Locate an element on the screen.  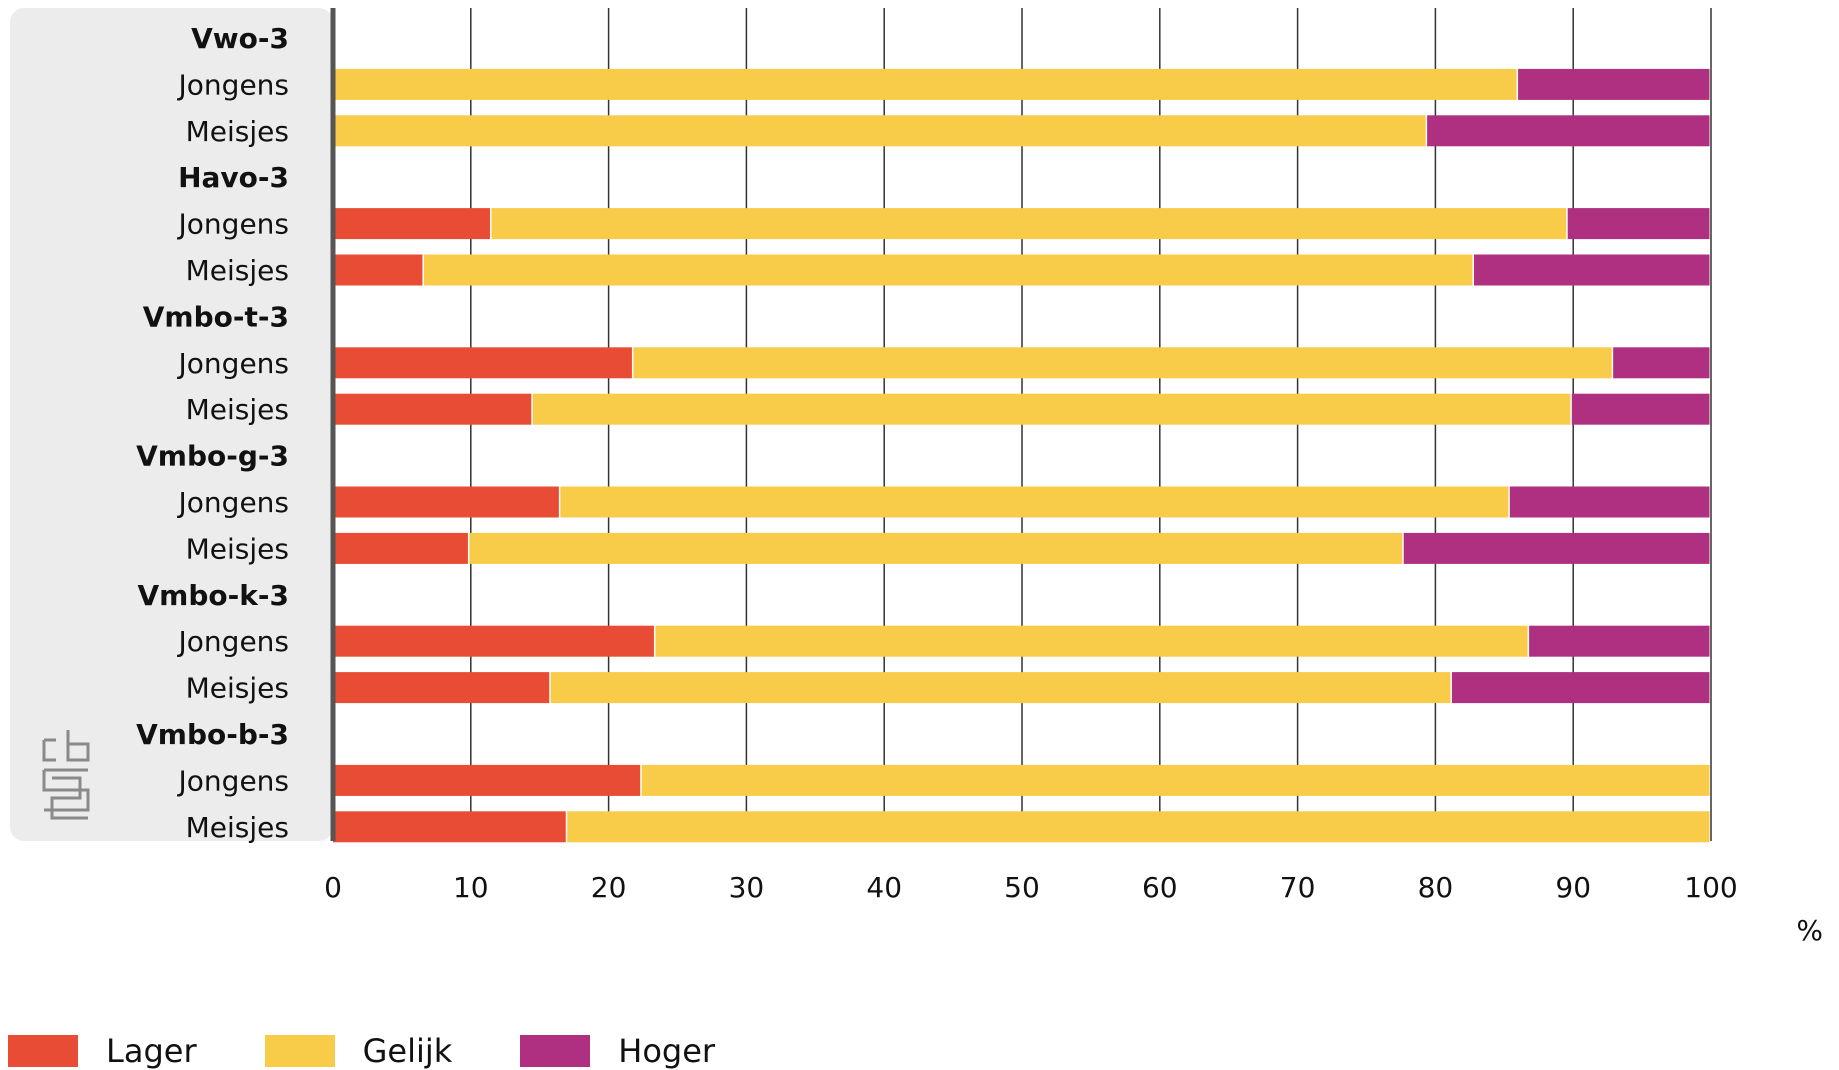
x-tick-label: 10 is located at coordinates (471, 887).